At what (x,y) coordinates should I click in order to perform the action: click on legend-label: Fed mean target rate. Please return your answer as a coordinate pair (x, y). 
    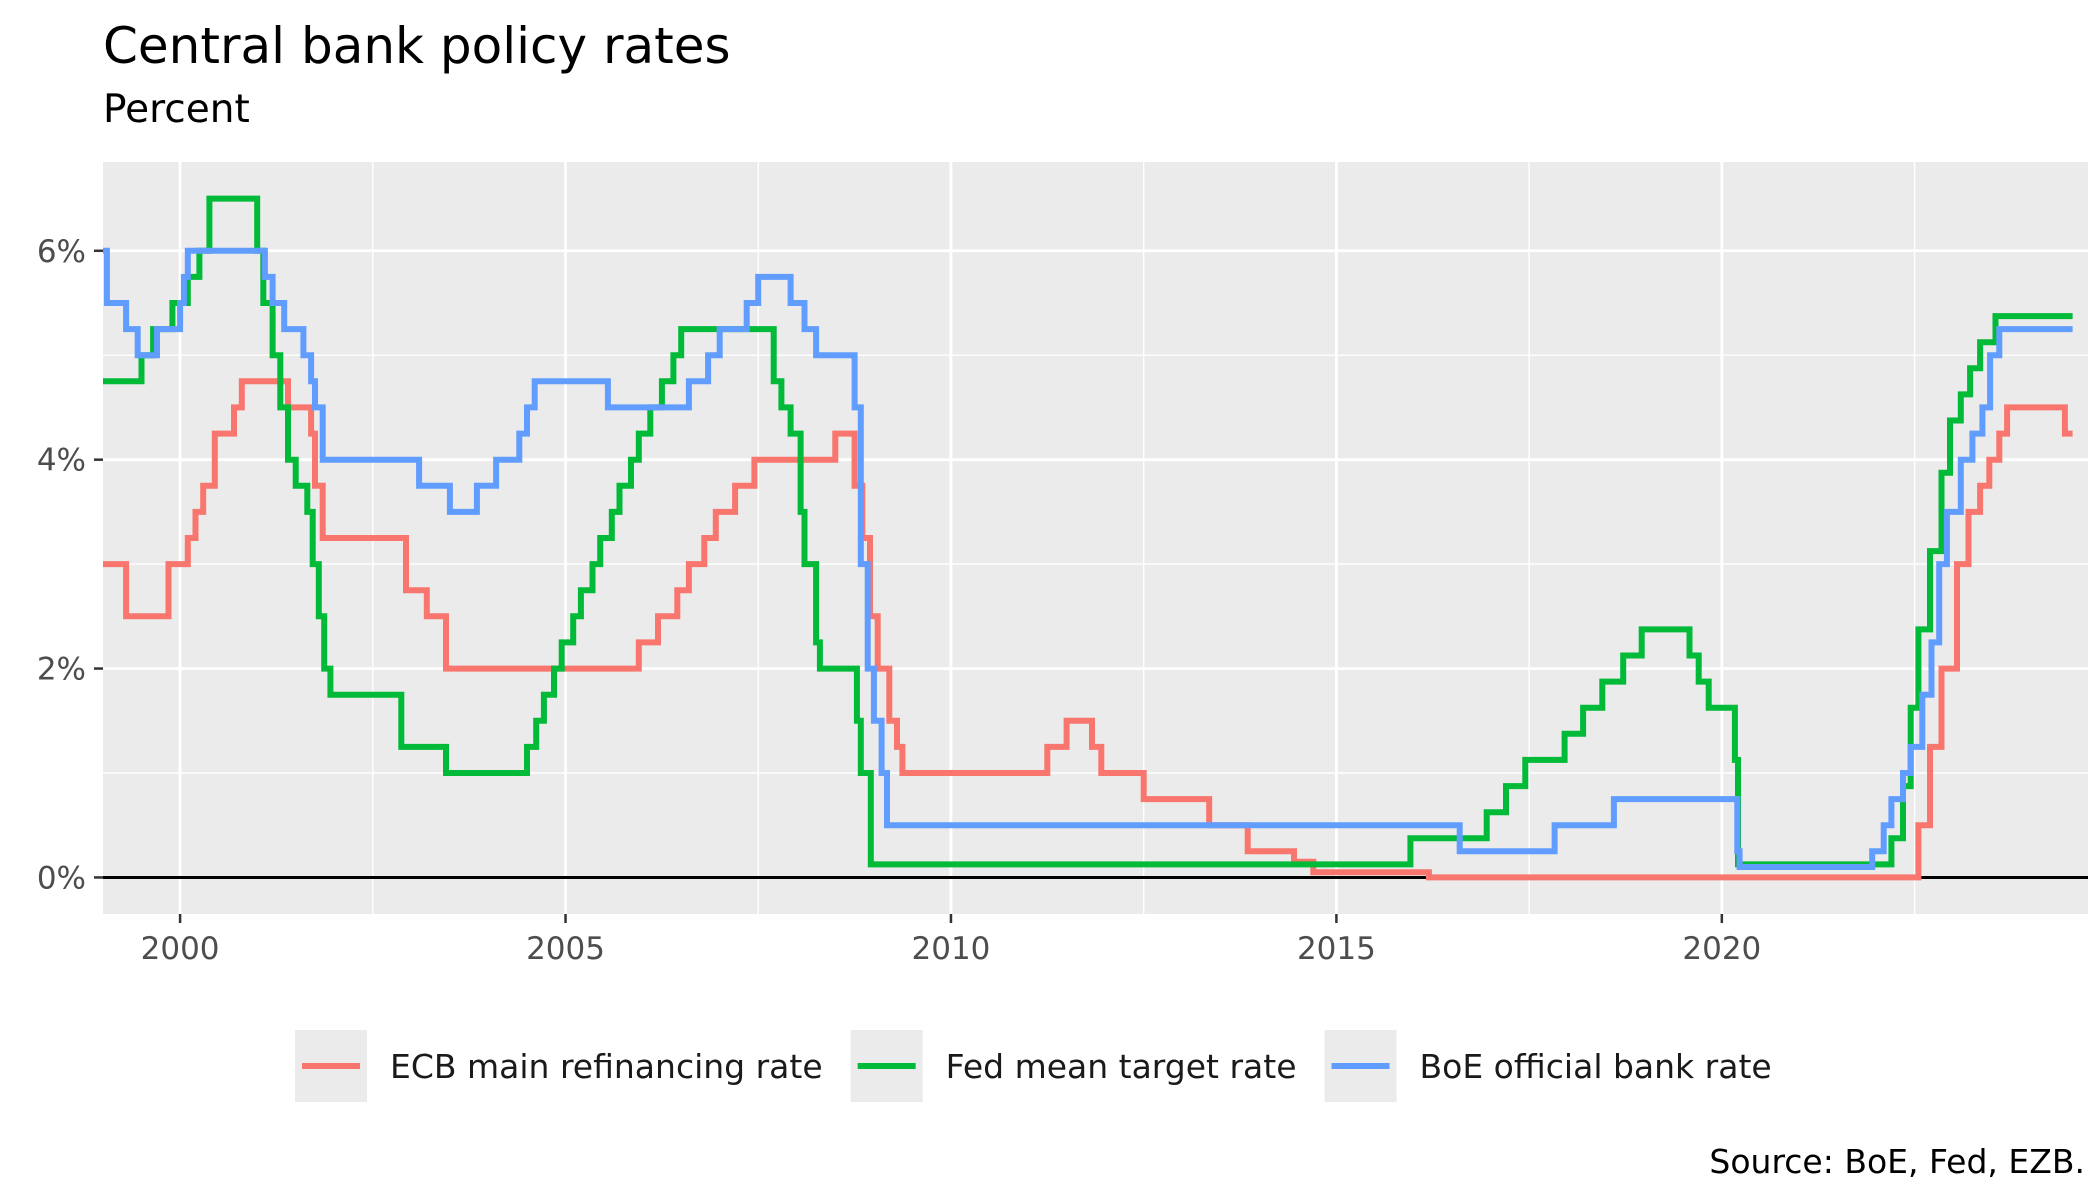
    Looking at the image, I should click on (1121, 1066).